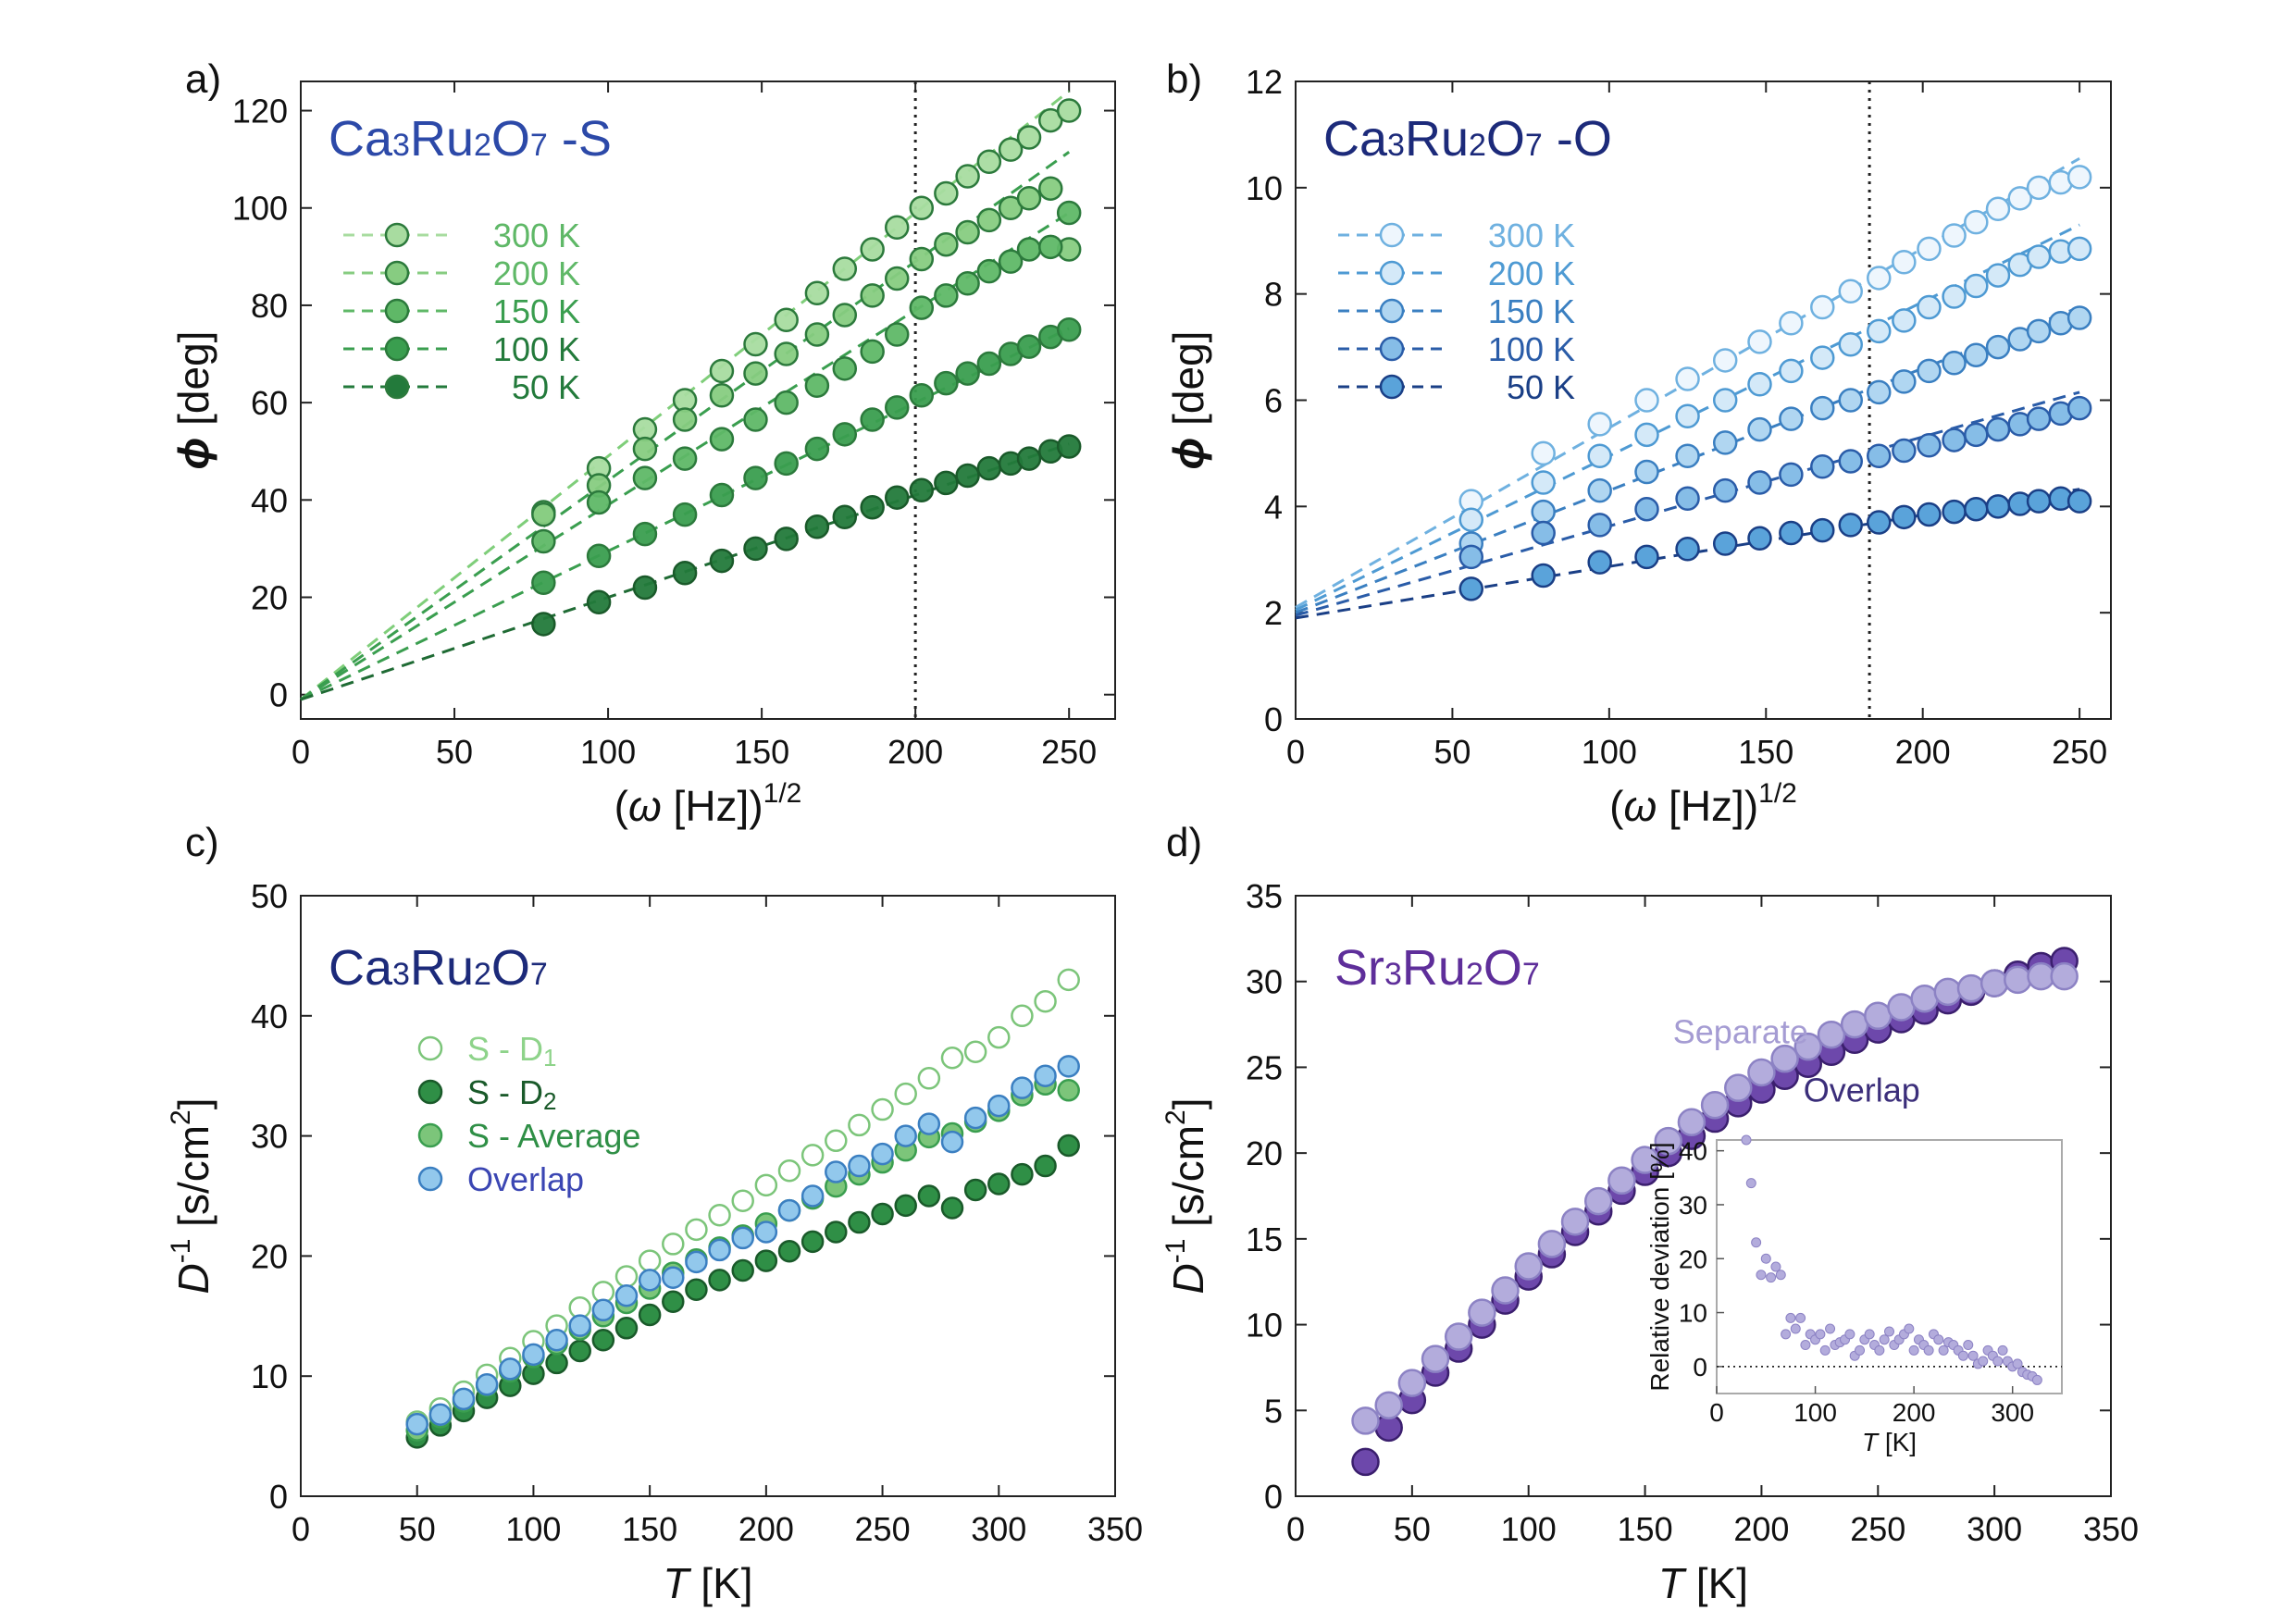  What do you see at coordinates (1890, 1442) in the screenshot?
I see `inset-x-label: T [K]` at bounding box center [1890, 1442].